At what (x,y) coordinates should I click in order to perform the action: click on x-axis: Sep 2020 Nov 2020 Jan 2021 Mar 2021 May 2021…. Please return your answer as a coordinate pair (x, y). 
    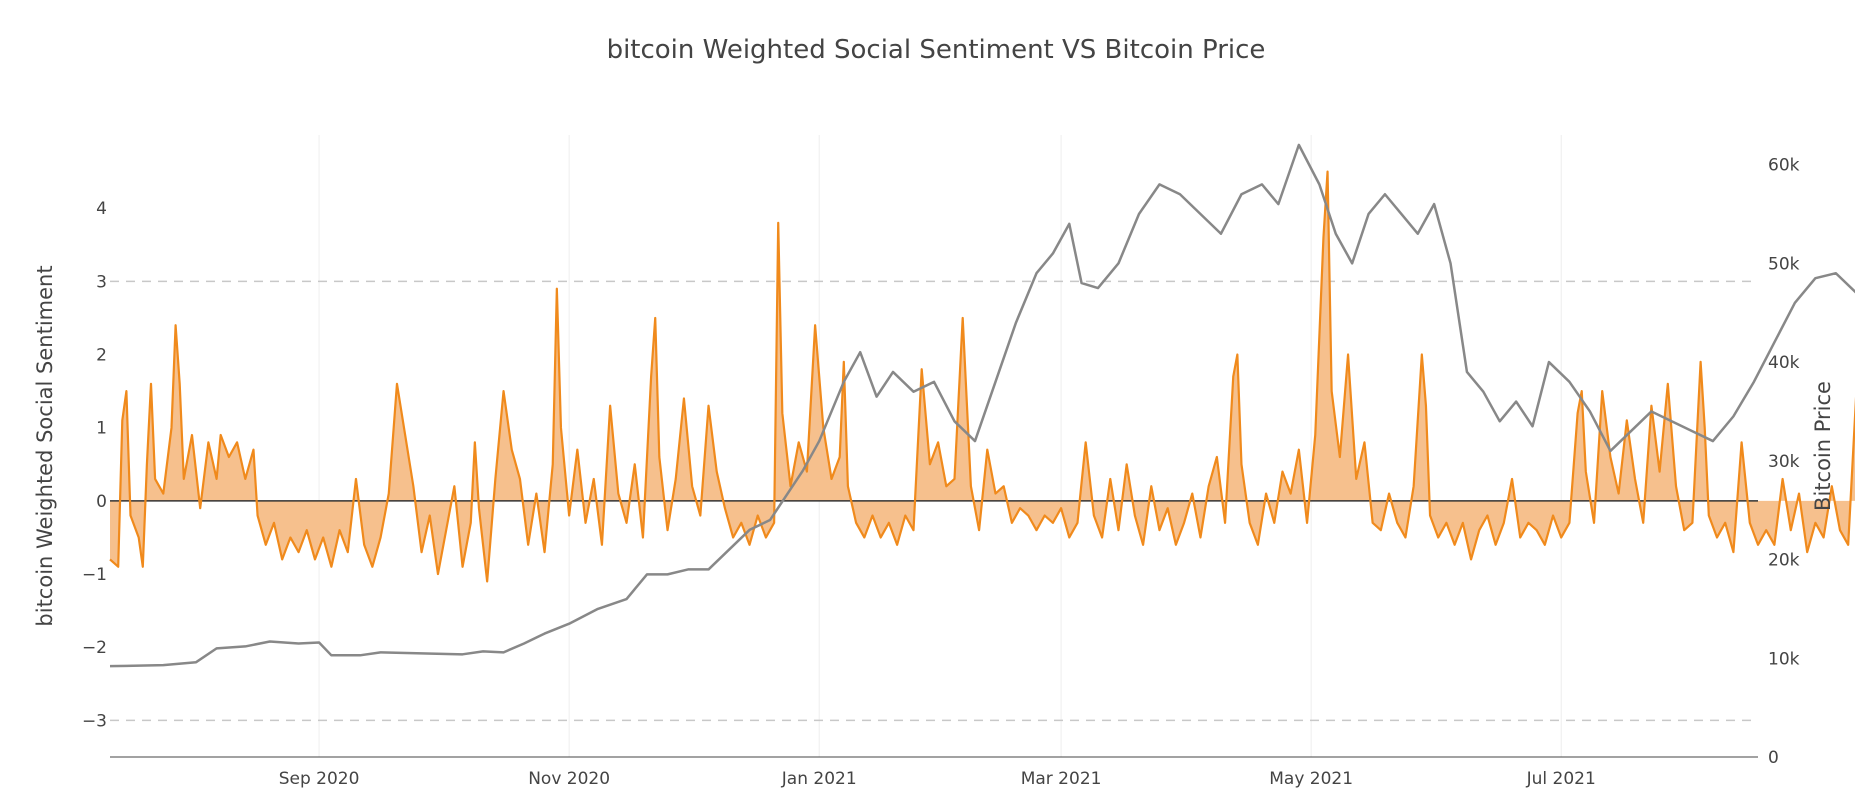
    Looking at the image, I should click on (934, 772).